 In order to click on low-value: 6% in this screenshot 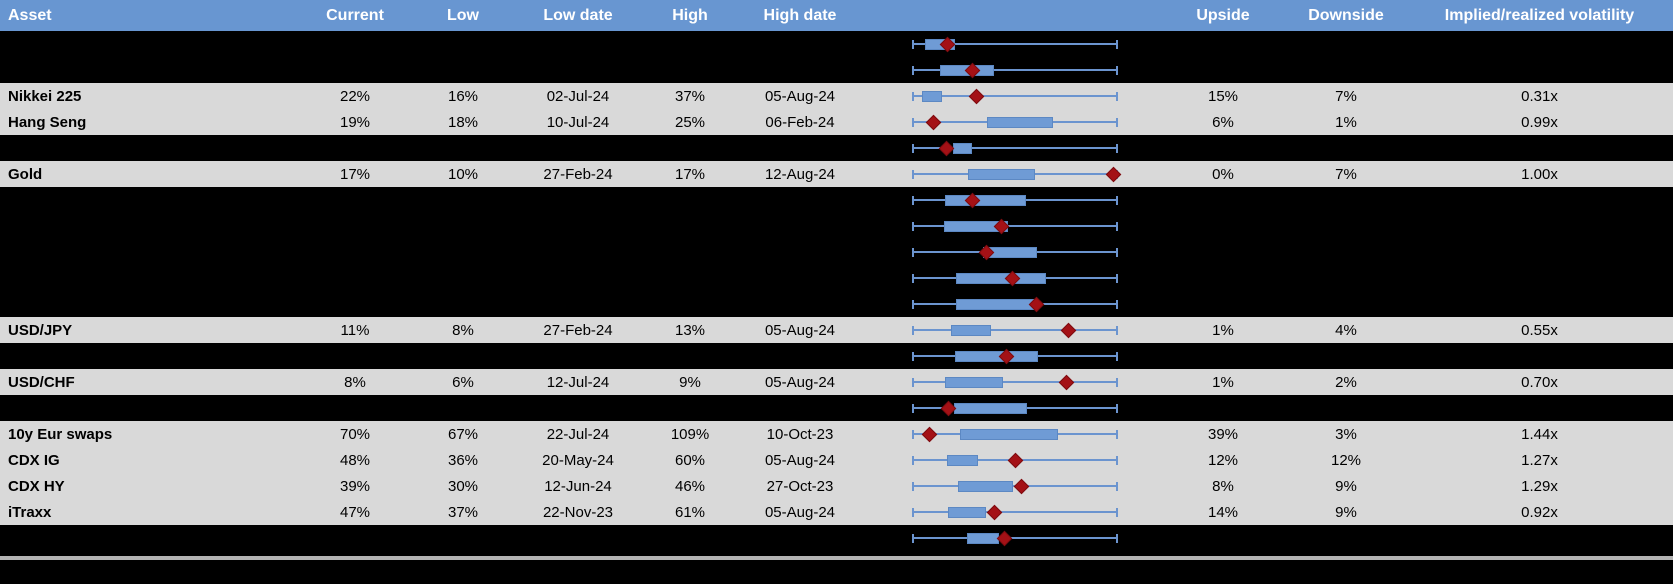, I will do `click(463, 382)`.